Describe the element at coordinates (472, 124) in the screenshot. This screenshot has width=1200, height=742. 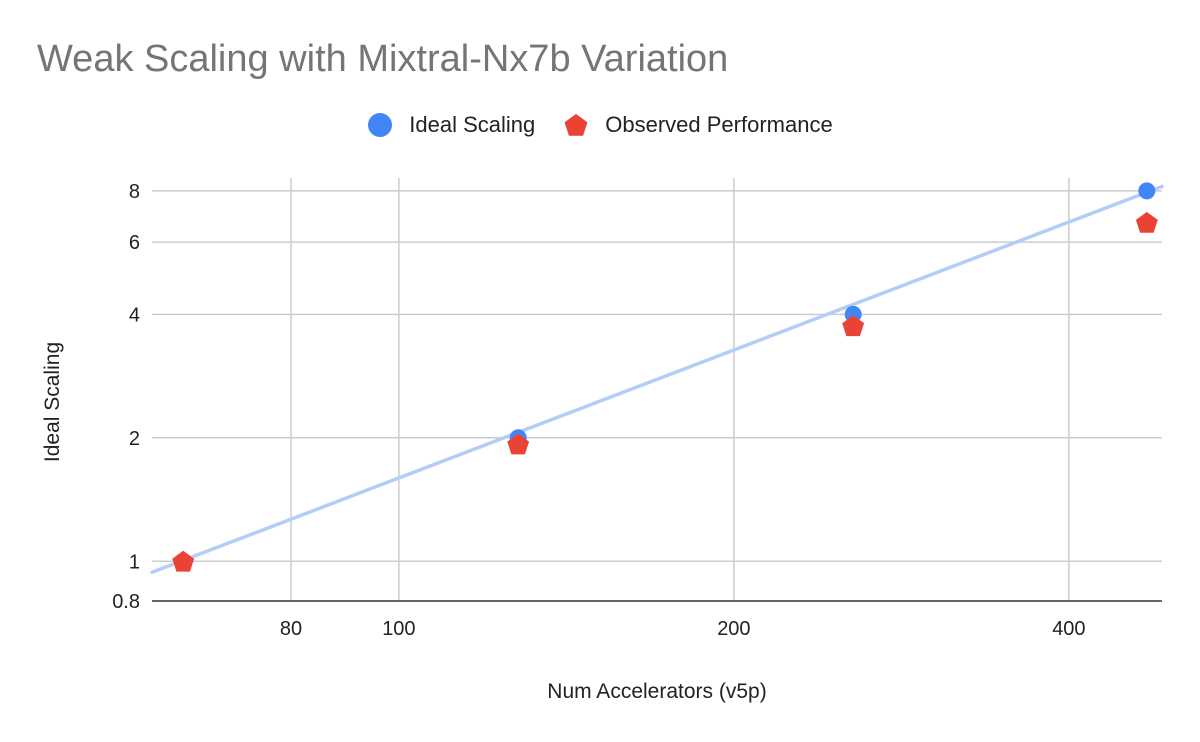
I see `legend-label-ideal-scaling: Ideal Scaling` at that location.